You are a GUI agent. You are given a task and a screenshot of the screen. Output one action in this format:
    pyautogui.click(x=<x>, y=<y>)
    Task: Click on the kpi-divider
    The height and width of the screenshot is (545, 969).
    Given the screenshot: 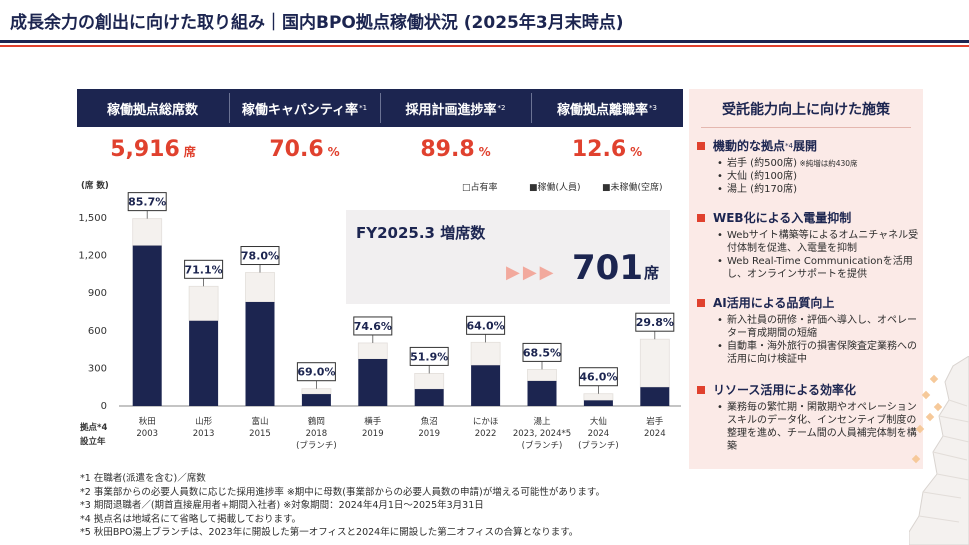 What is the action you would take?
    pyautogui.click(x=380, y=108)
    